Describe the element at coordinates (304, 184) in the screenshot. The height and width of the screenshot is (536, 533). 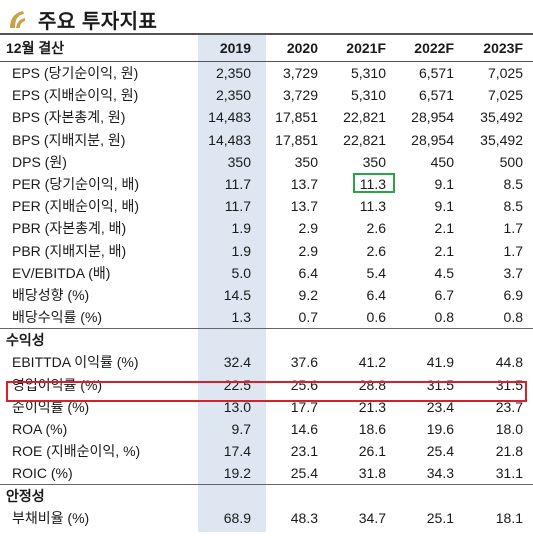
I see `value-cell: 13.7` at that location.